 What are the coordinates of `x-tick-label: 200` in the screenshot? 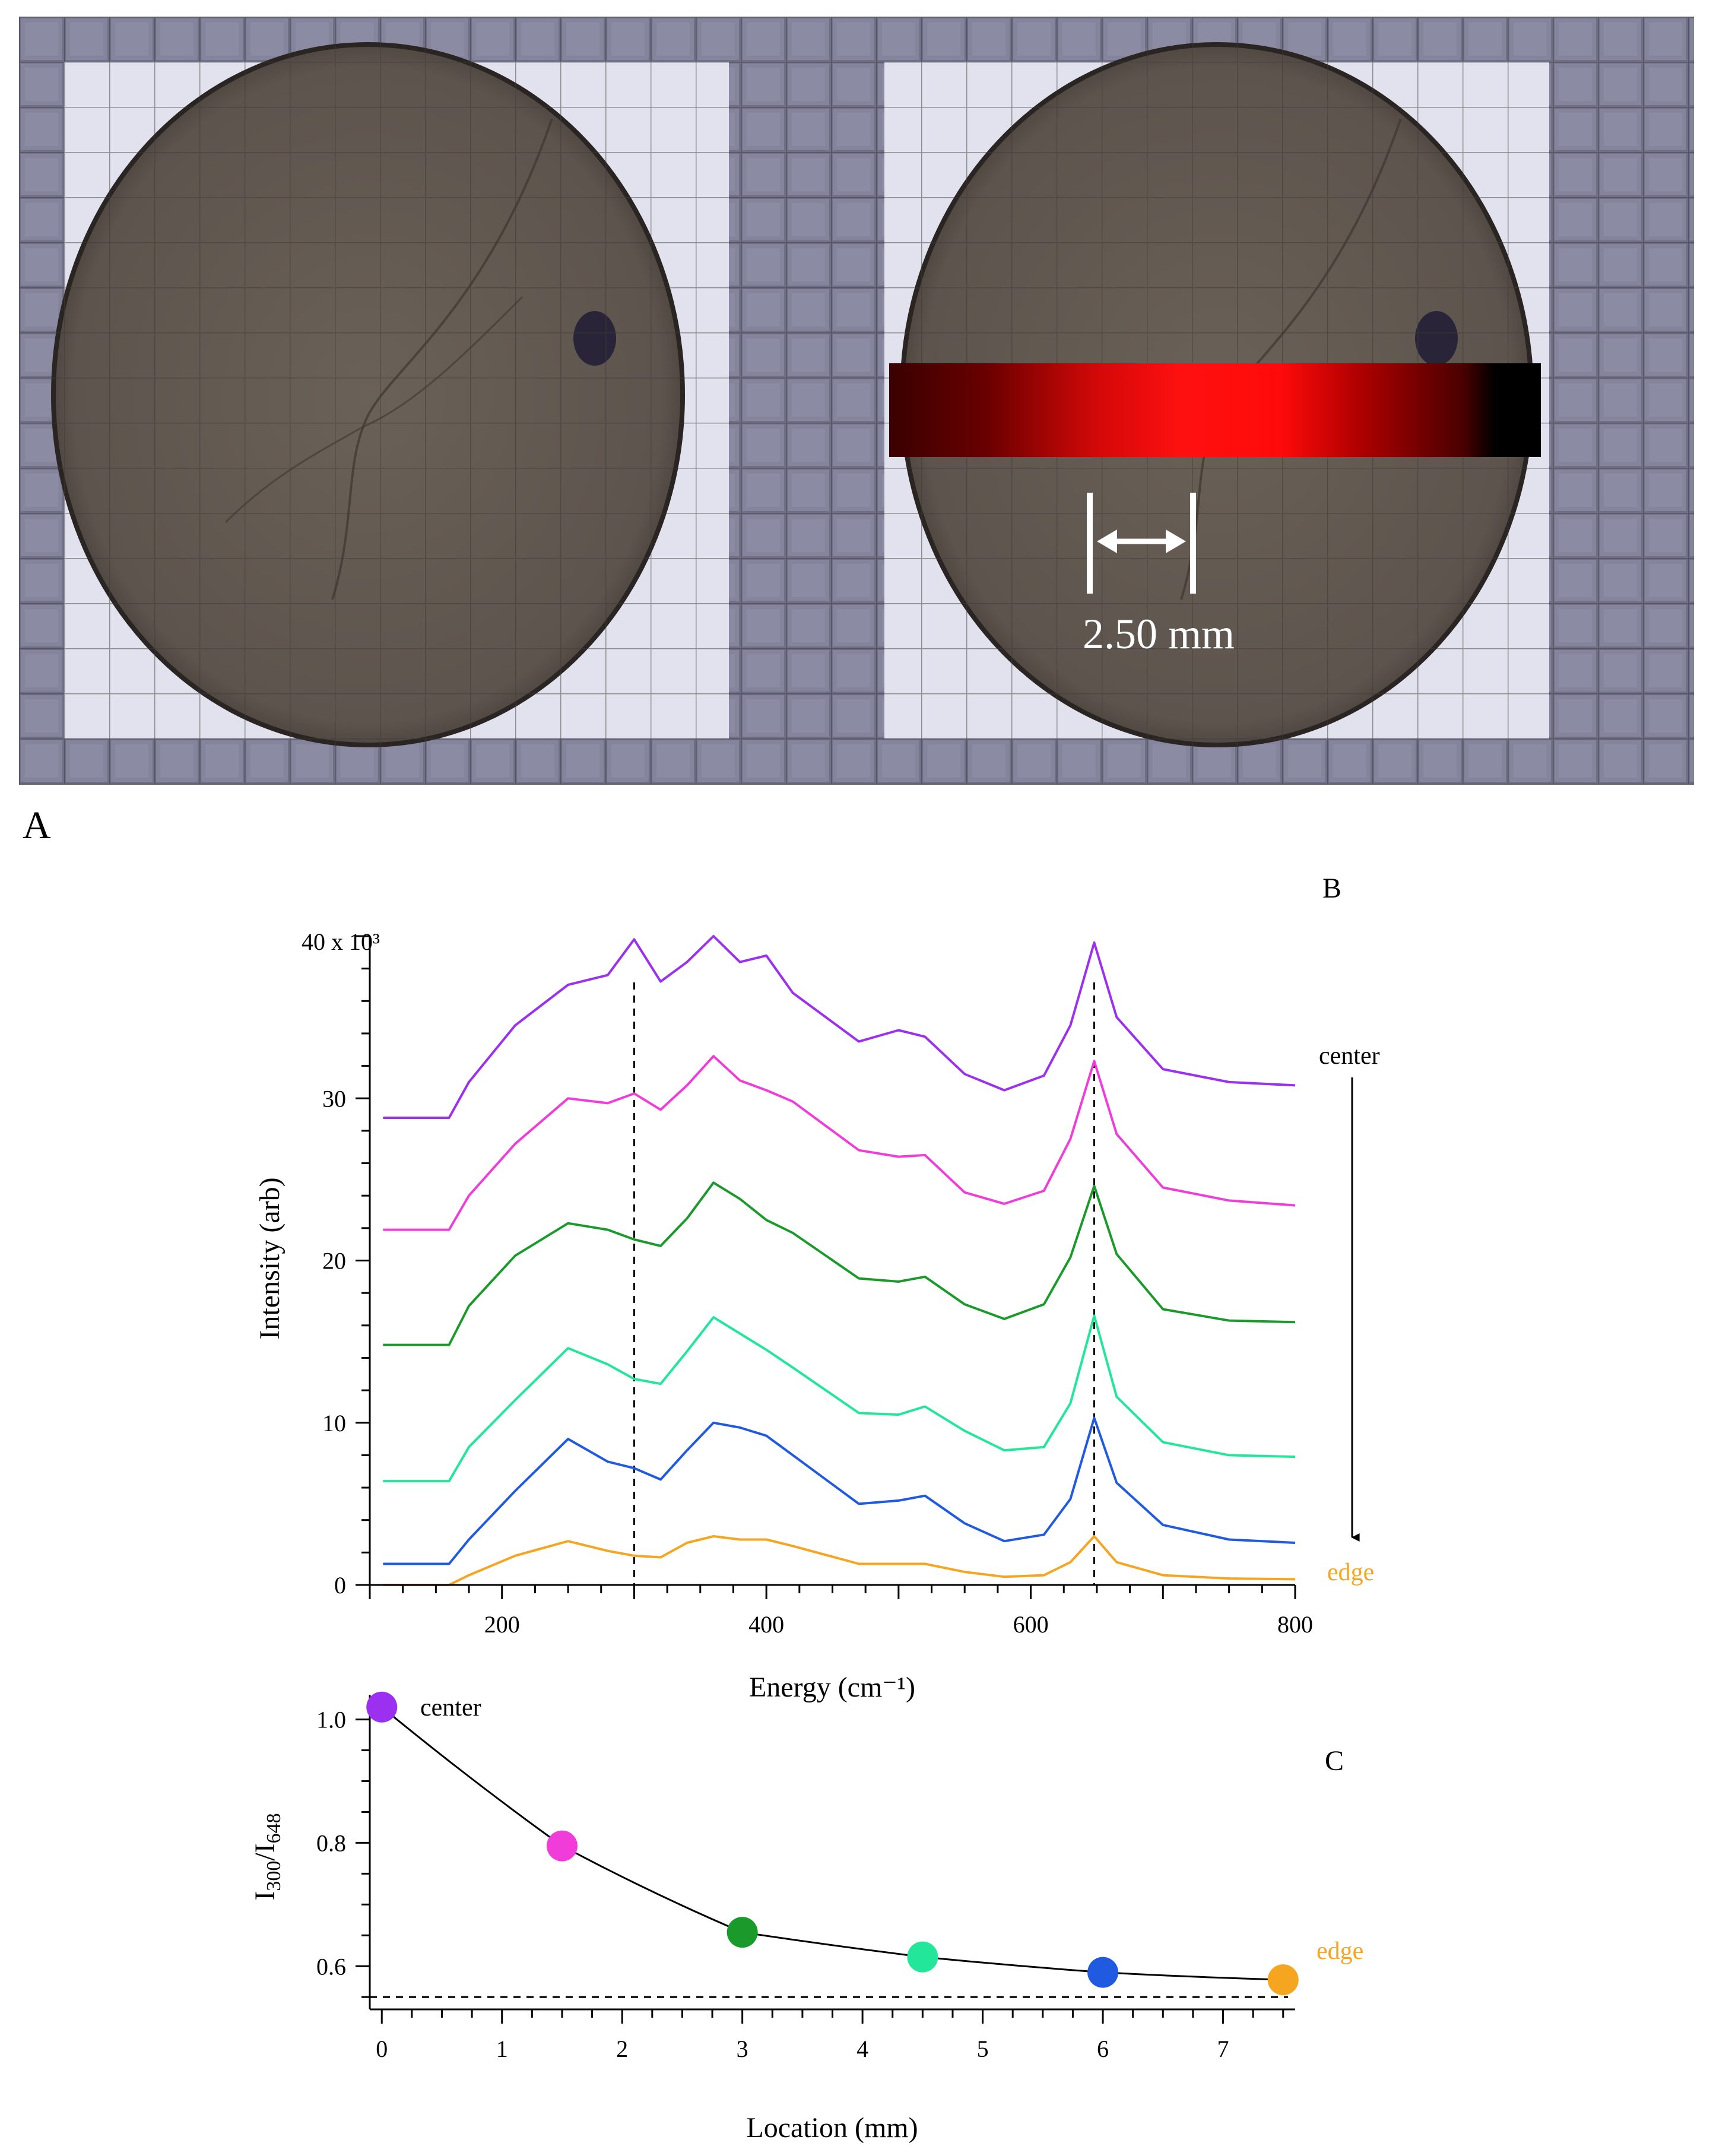 It's located at (502, 1624).